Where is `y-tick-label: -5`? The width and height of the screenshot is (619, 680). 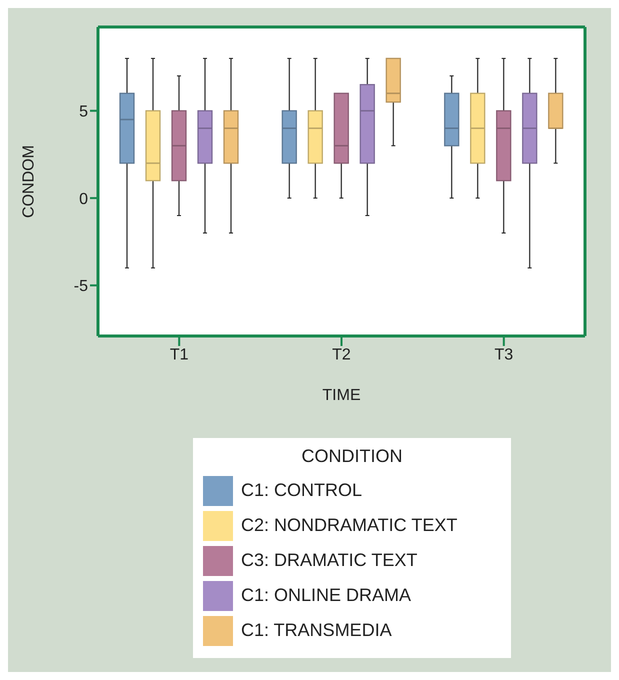
y-tick-label: -5 is located at coordinates (81, 287).